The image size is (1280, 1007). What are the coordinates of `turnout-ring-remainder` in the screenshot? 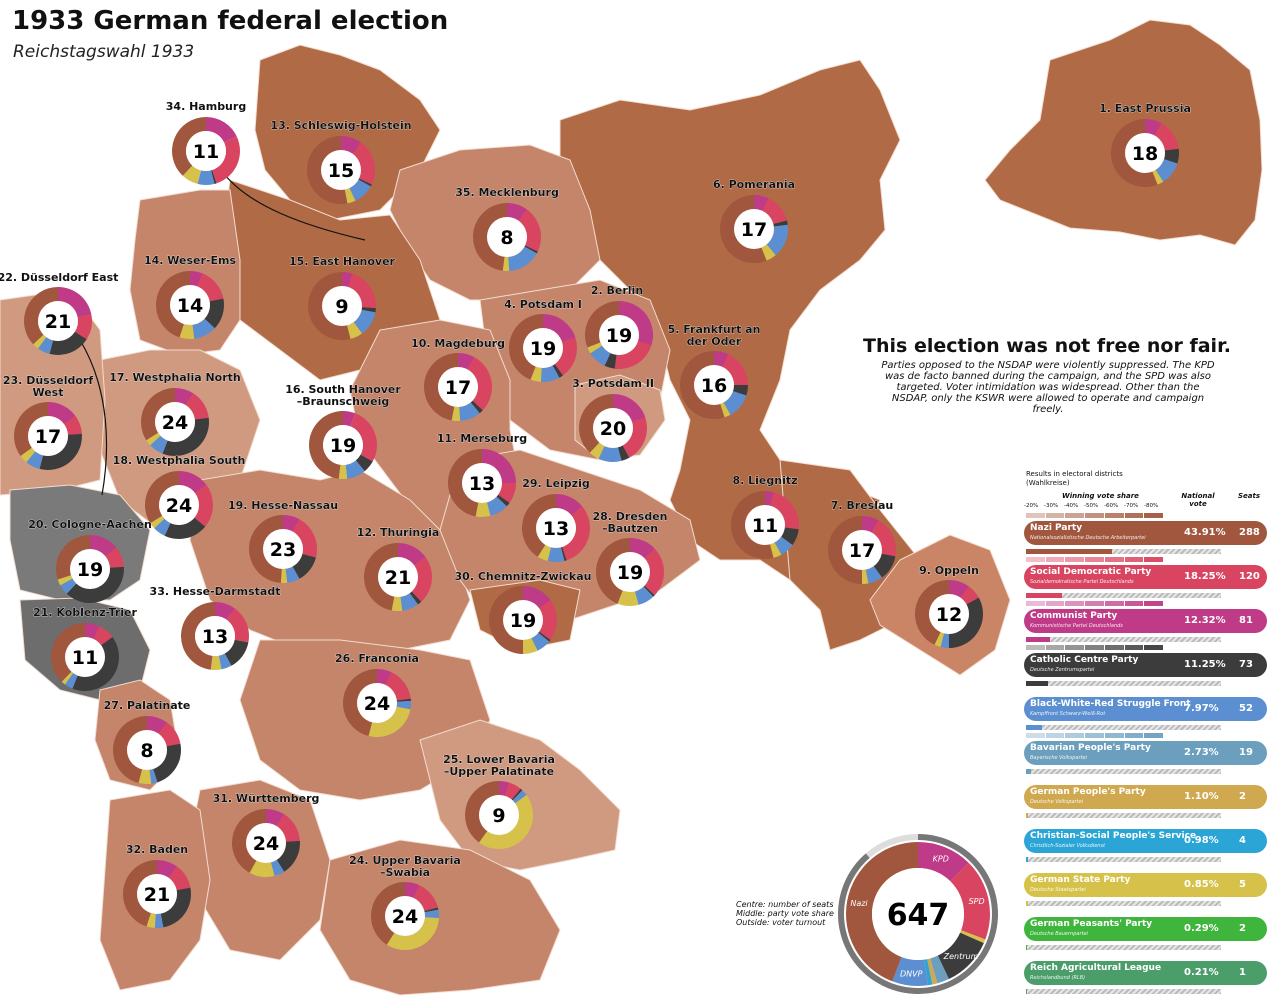 It's located at (891, 846).